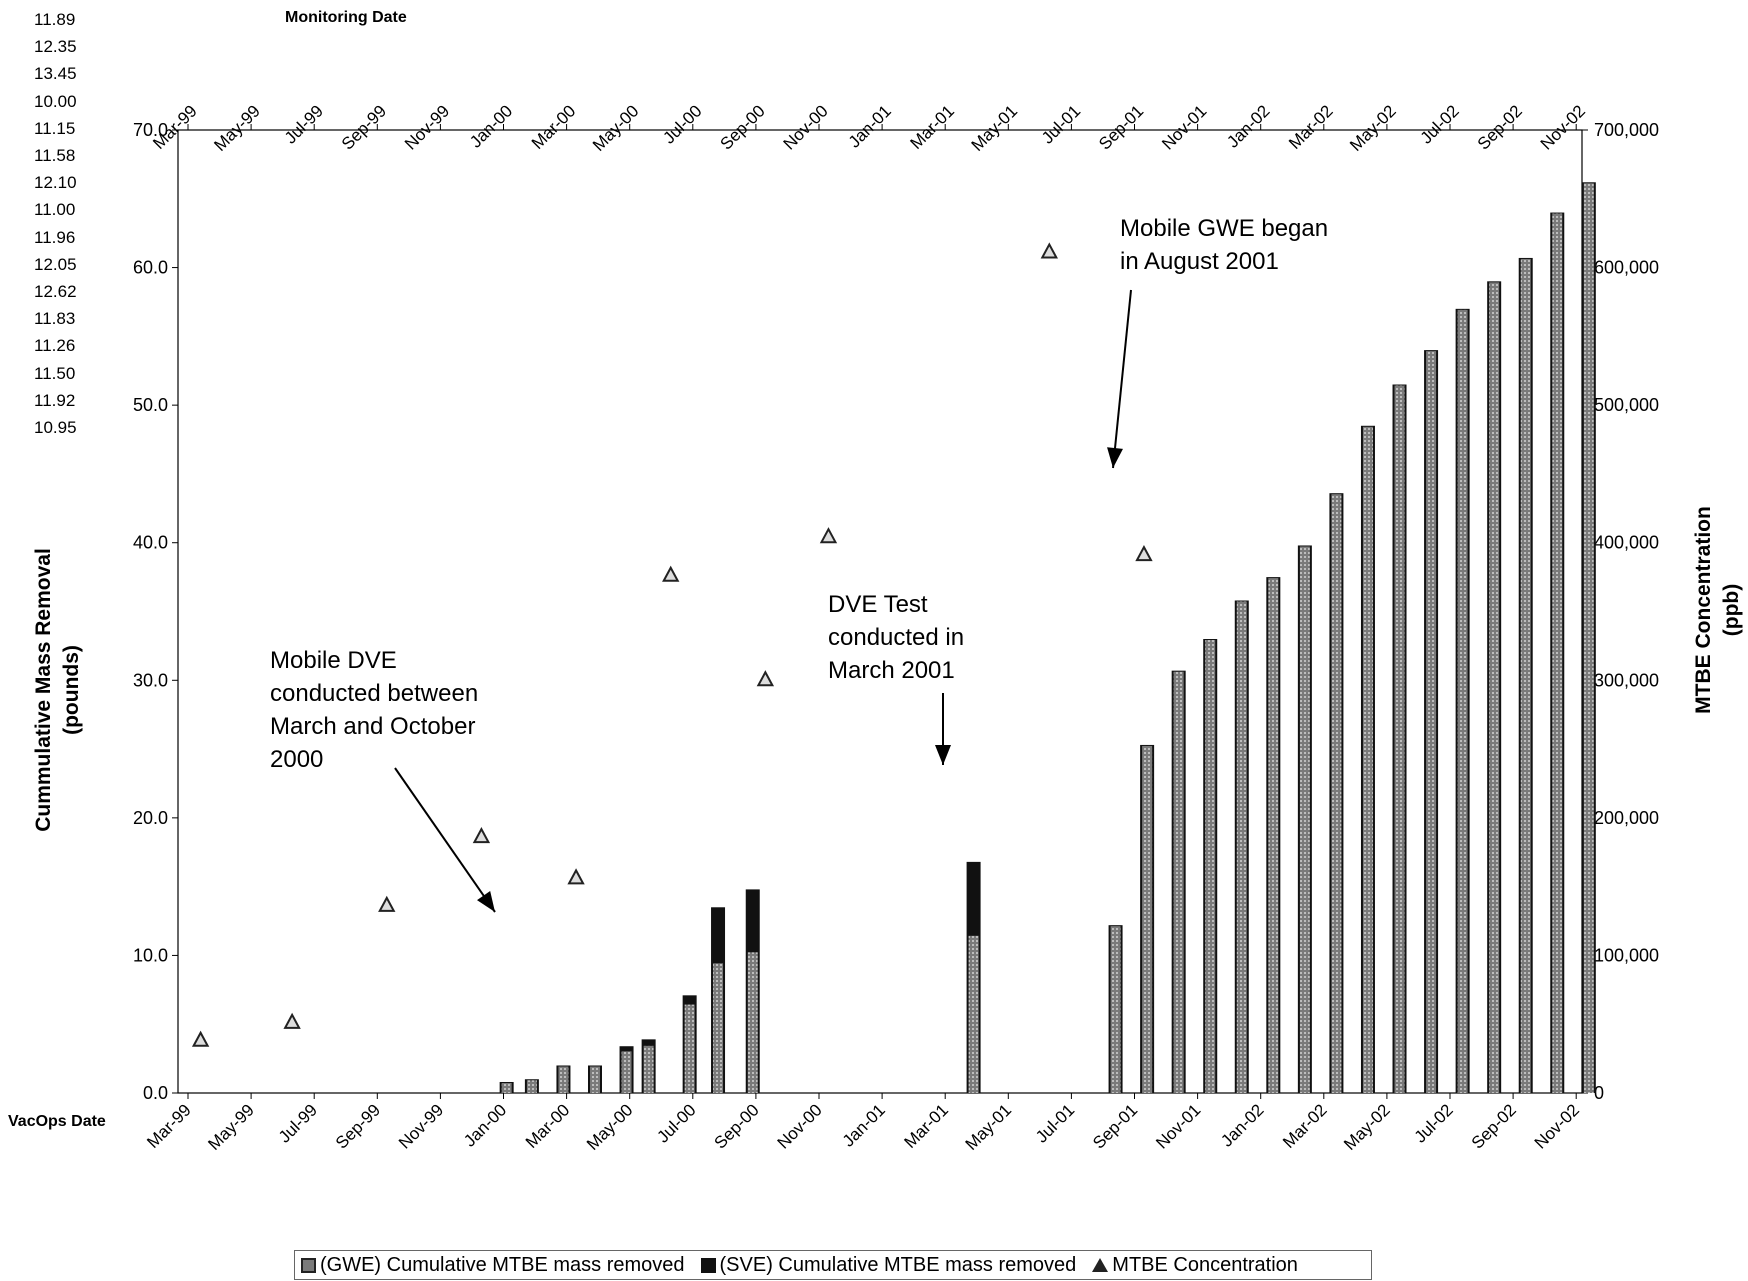 This screenshot has height=1281, width=1748. I want to click on legend-sve-label: (SVE) Cumulative MTBE mass removed, so click(898, 1264).